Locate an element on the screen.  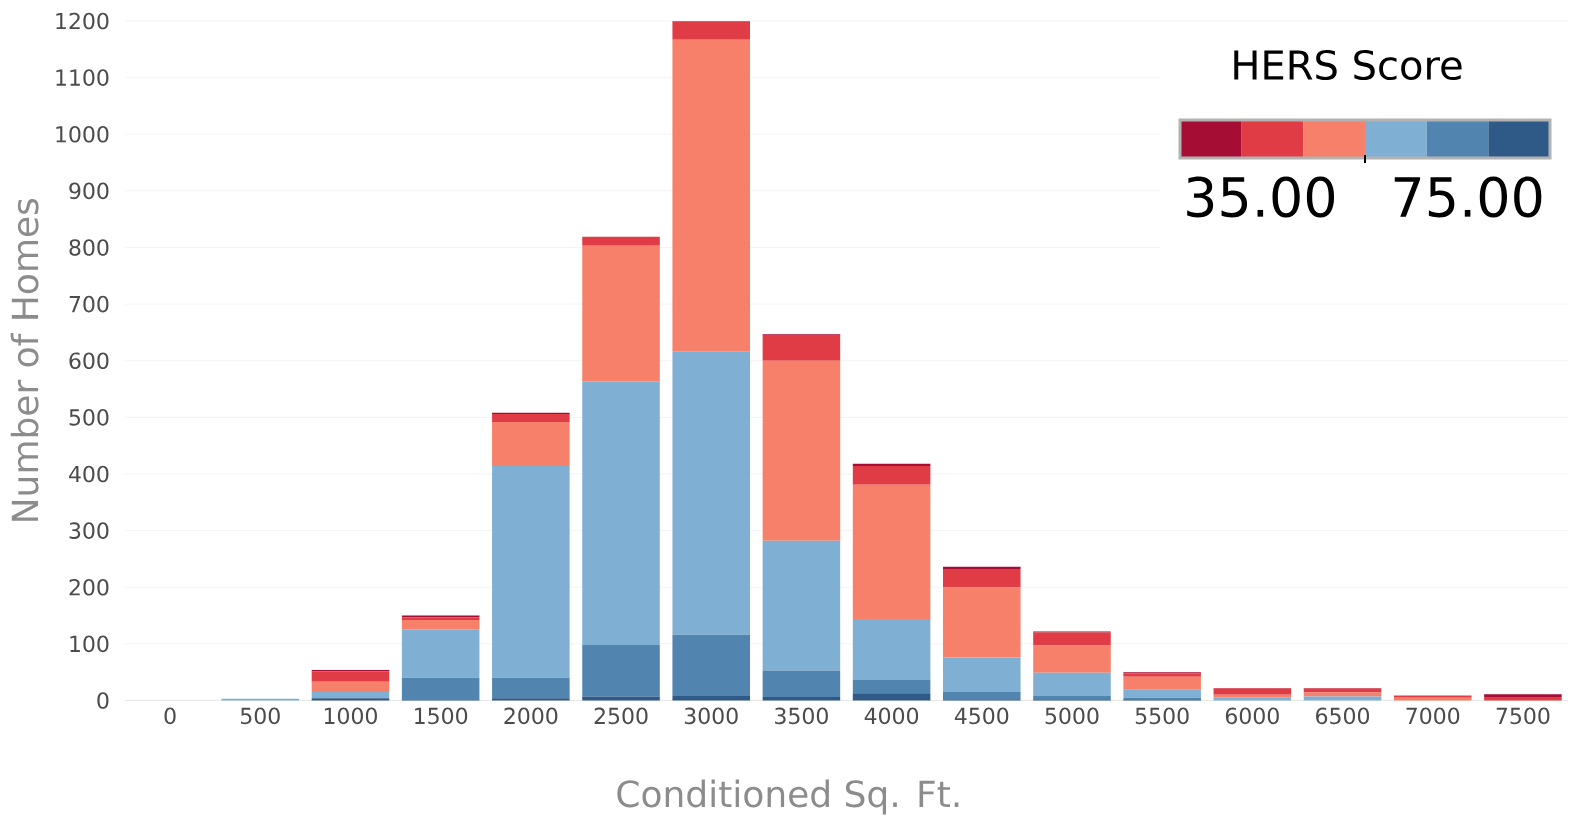
y-tick-label: 1100 is located at coordinates (82, 77).